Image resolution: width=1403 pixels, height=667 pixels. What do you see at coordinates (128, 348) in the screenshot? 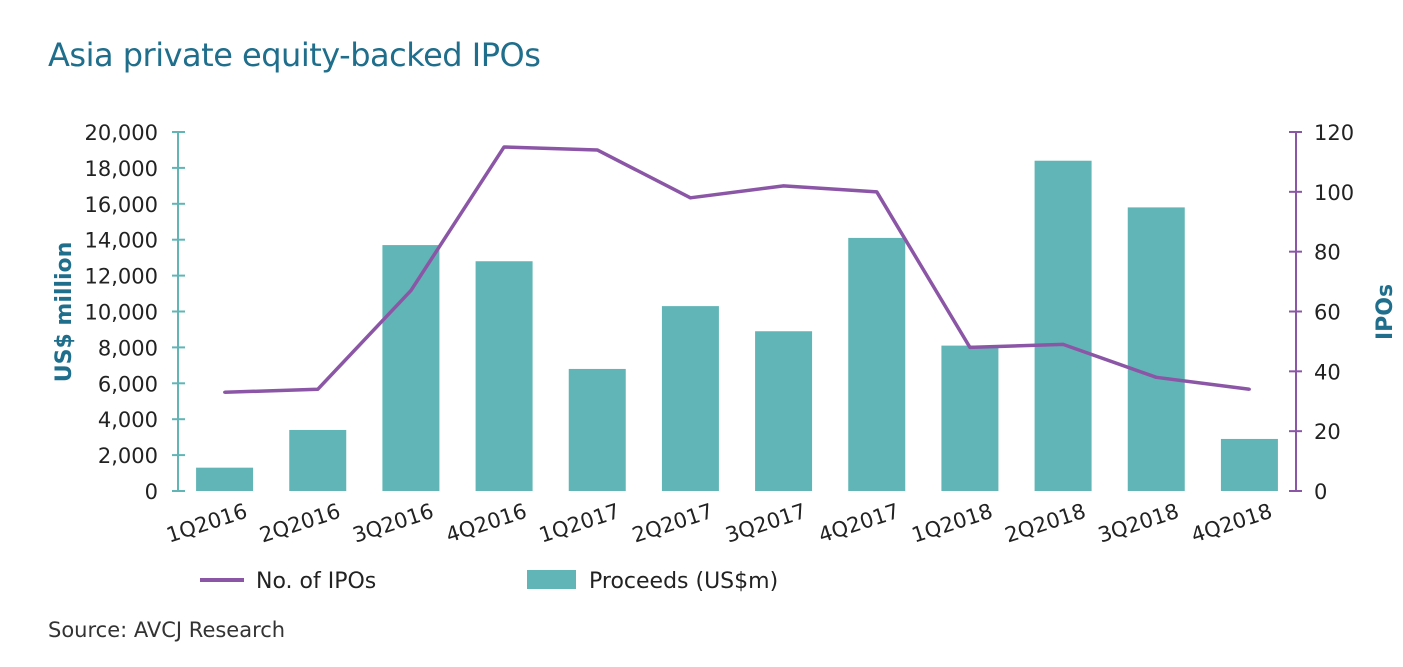
I see `left-axis-tick-label: 8,000` at bounding box center [128, 348].